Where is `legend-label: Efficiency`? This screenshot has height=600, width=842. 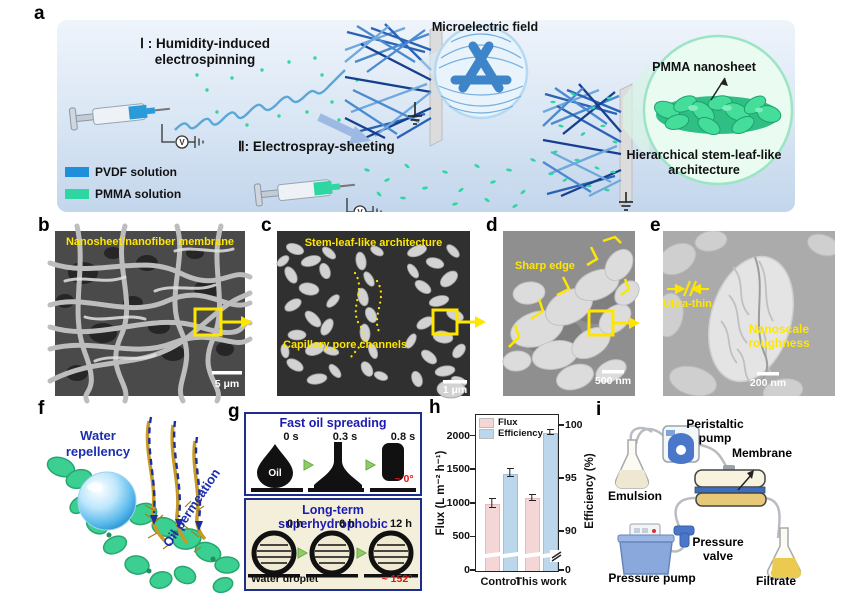 legend-label: Efficiency is located at coordinates (520, 433).